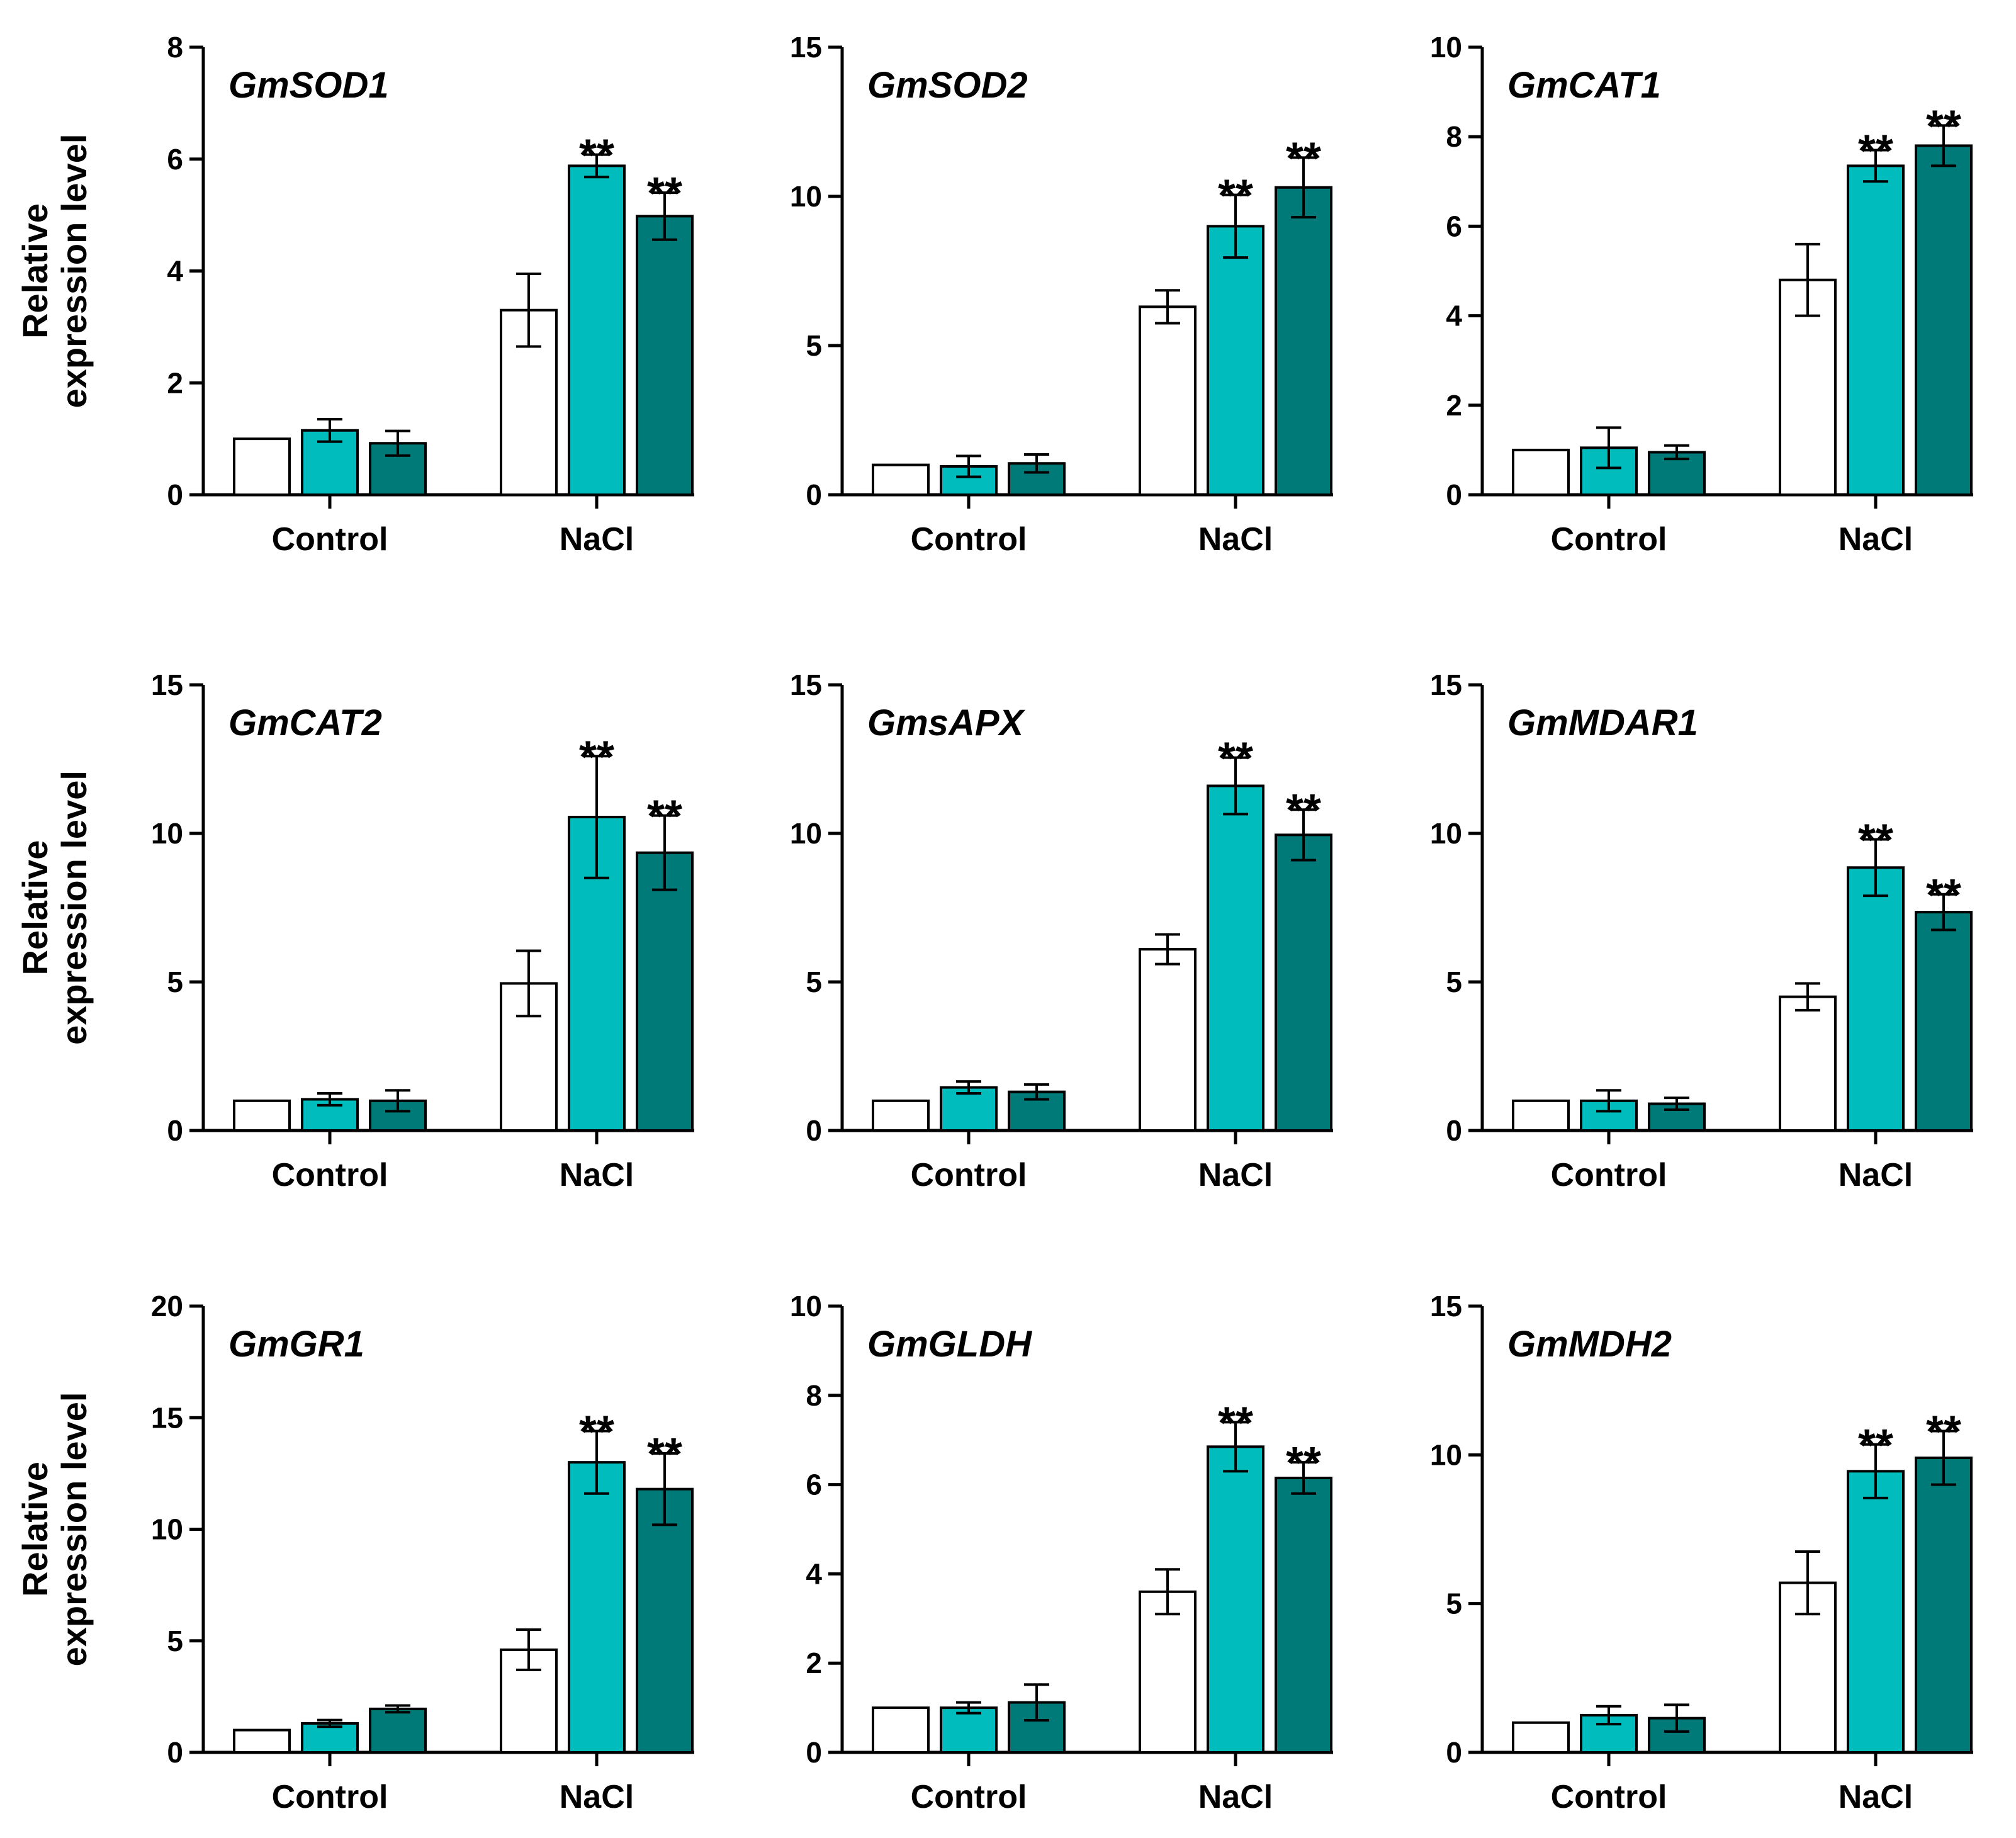  I want to click on gene-title: GmSOD1, so click(308, 86).